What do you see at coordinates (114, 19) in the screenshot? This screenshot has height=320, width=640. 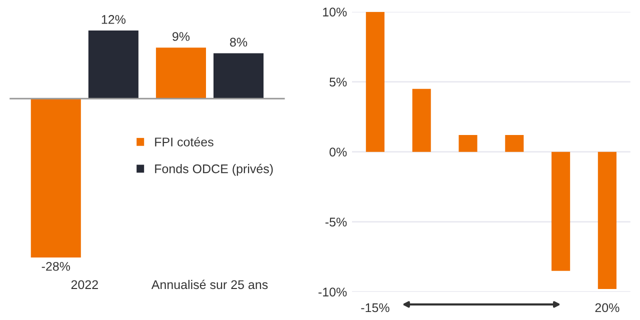 I see `data-label: 12%` at bounding box center [114, 19].